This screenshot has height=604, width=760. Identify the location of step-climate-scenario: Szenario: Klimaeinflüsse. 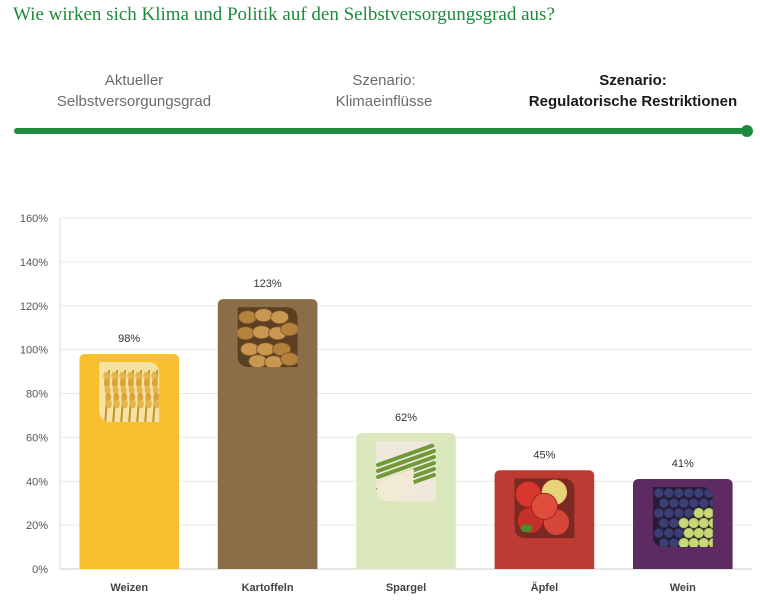
(384, 91).